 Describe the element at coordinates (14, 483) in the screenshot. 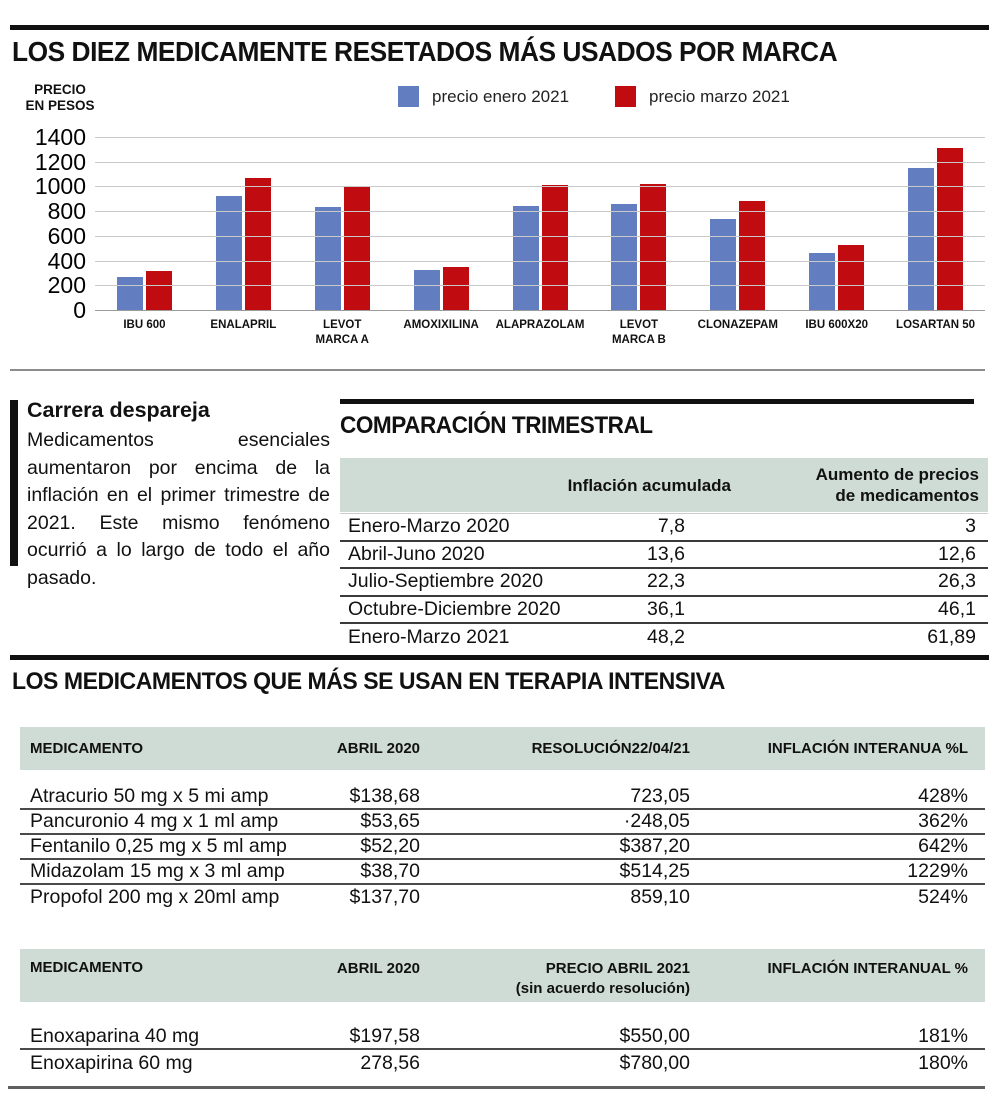

I see `note-accent-bar` at that location.